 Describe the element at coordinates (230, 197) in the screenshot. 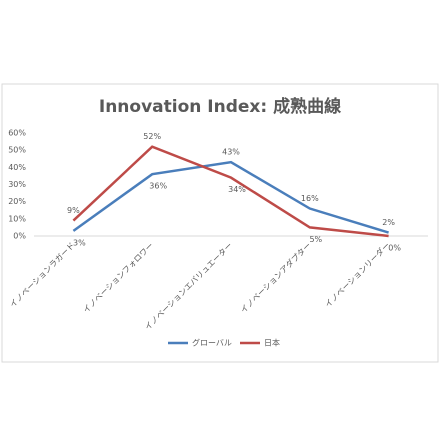

I see `series-line` at that location.